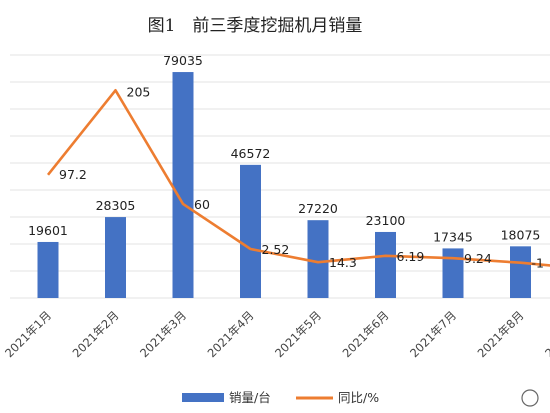 This screenshot has height=413, width=550. I want to click on line-value-label: -1, so click(538, 263).